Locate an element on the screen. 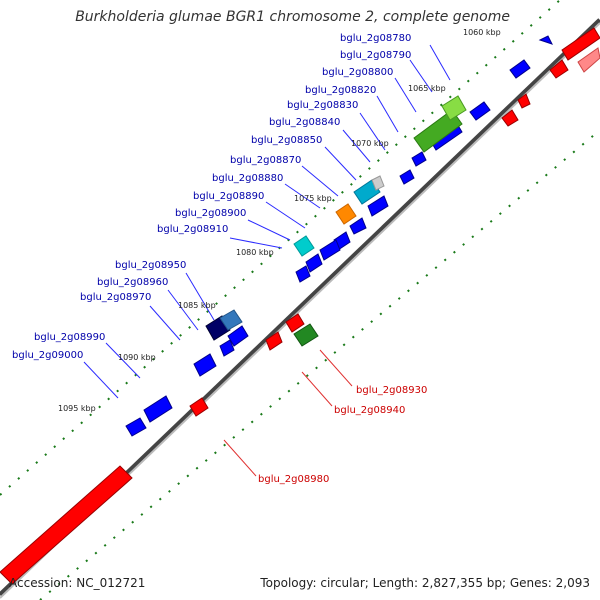 The height and width of the screenshot is (600, 600). gene-label: bglu_2g08940 is located at coordinates (369, 410).